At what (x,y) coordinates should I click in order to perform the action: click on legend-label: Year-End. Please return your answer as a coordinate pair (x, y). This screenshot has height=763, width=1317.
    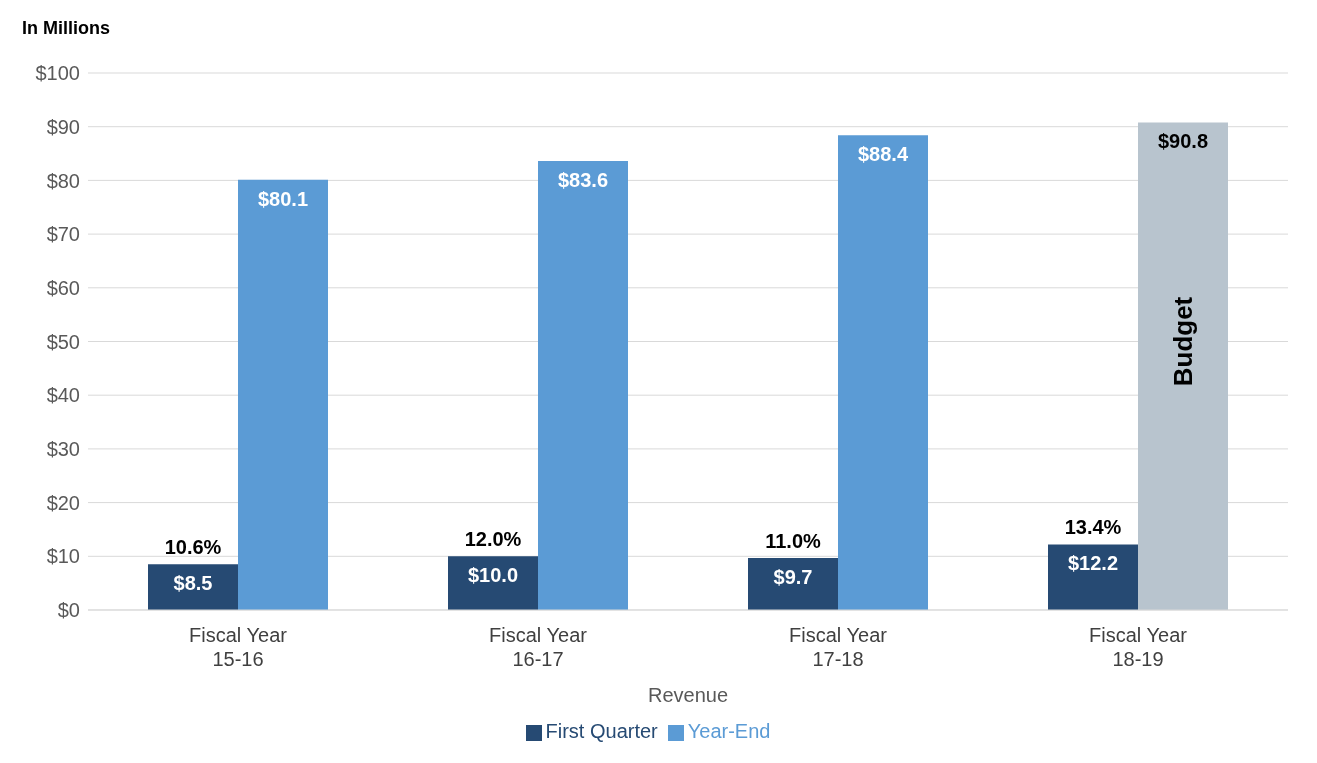
    Looking at the image, I should click on (729, 731).